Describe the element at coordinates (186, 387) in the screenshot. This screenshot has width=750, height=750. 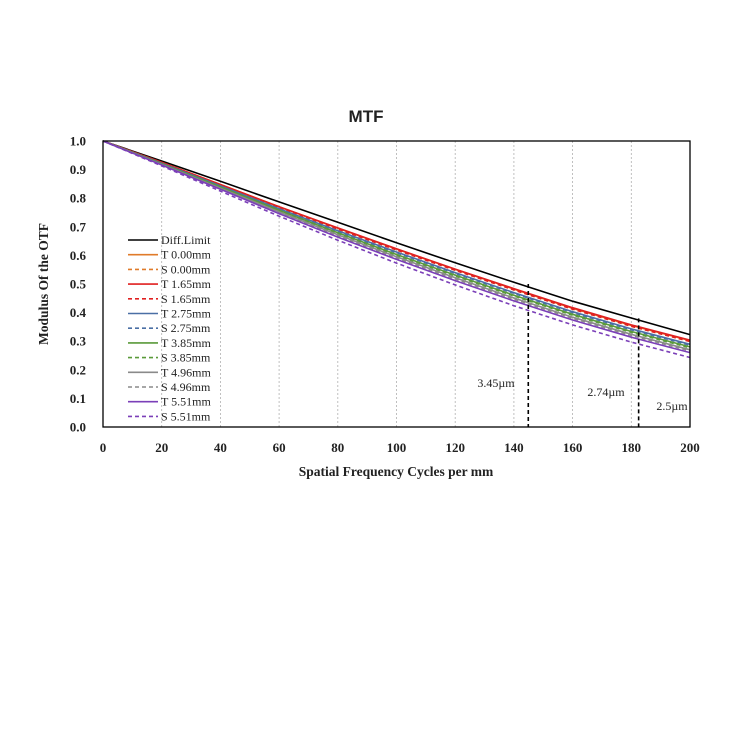
I see `legend-label: S 4.96mm` at that location.